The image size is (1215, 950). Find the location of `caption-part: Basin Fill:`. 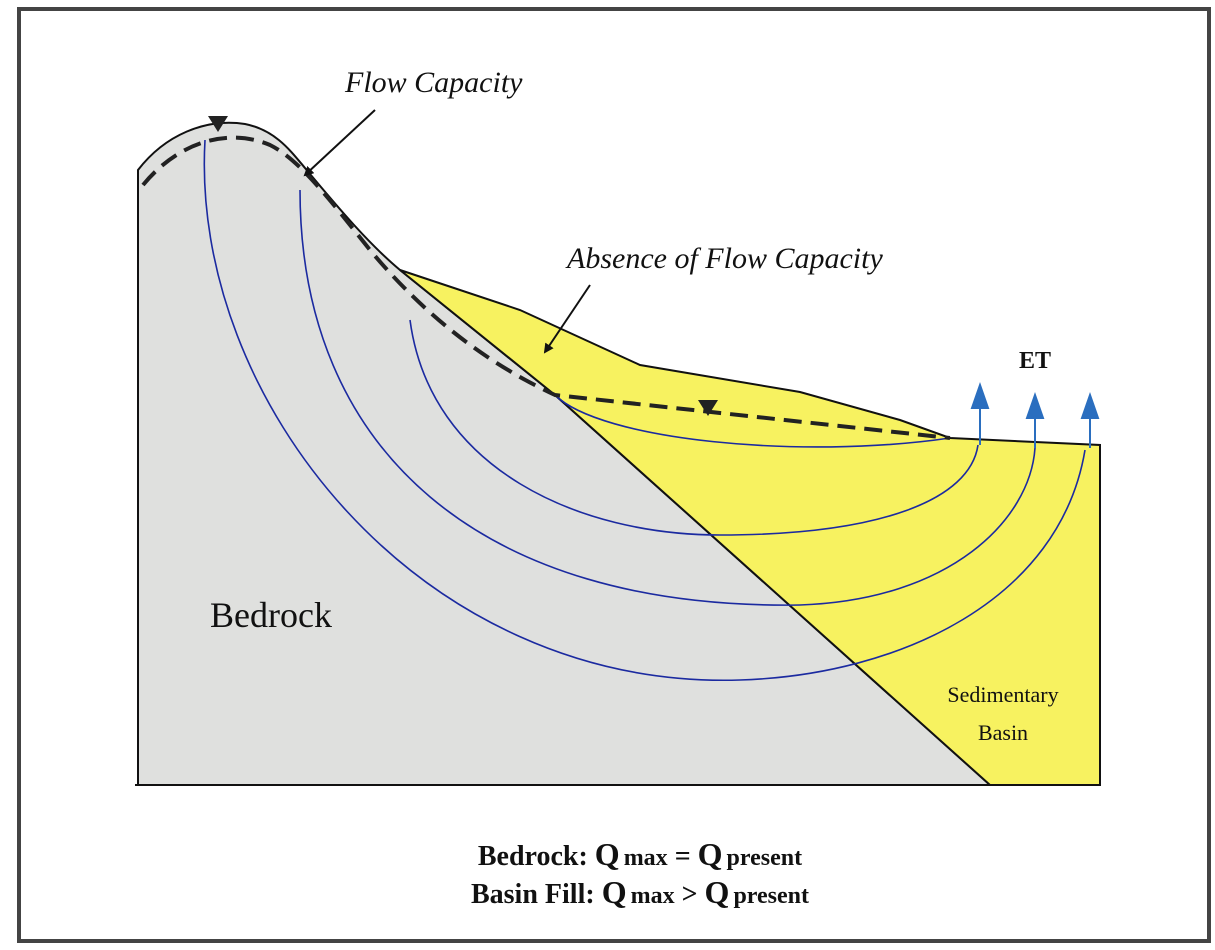

caption-part: Basin Fill: is located at coordinates (536, 894).